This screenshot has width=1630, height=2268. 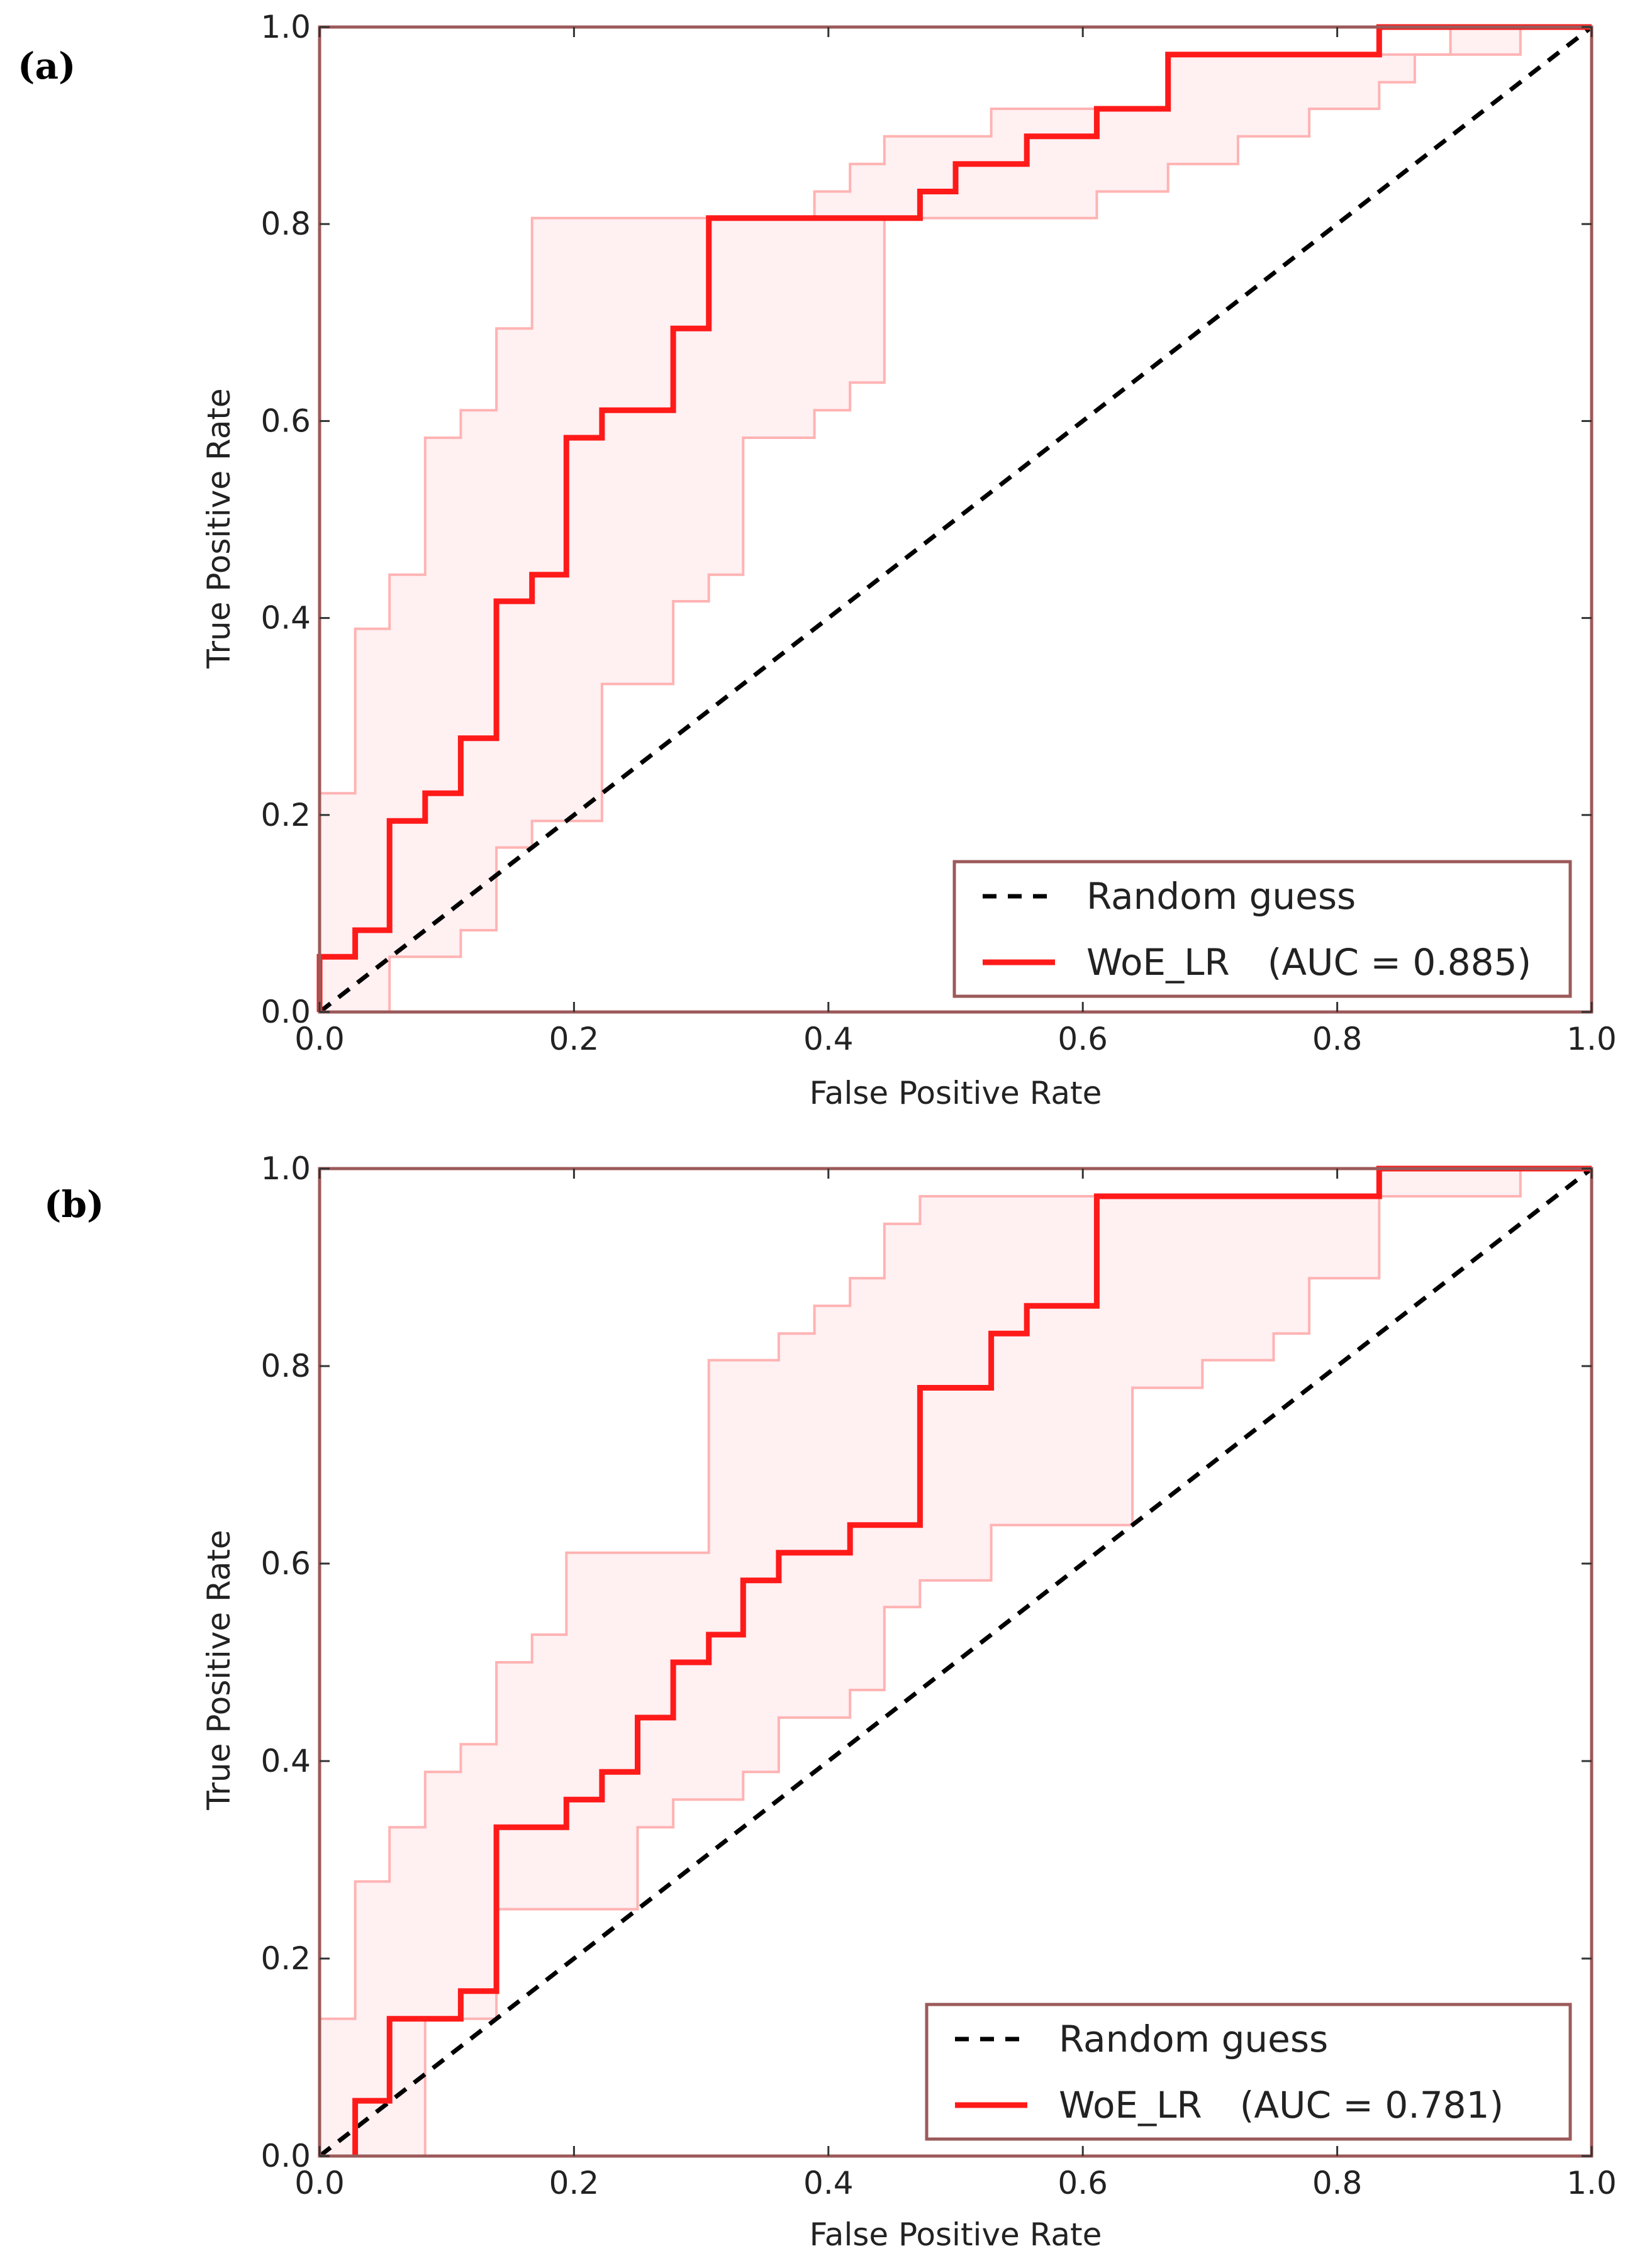 I want to click on y-tick-label-a: 1.0, so click(x=285, y=27).